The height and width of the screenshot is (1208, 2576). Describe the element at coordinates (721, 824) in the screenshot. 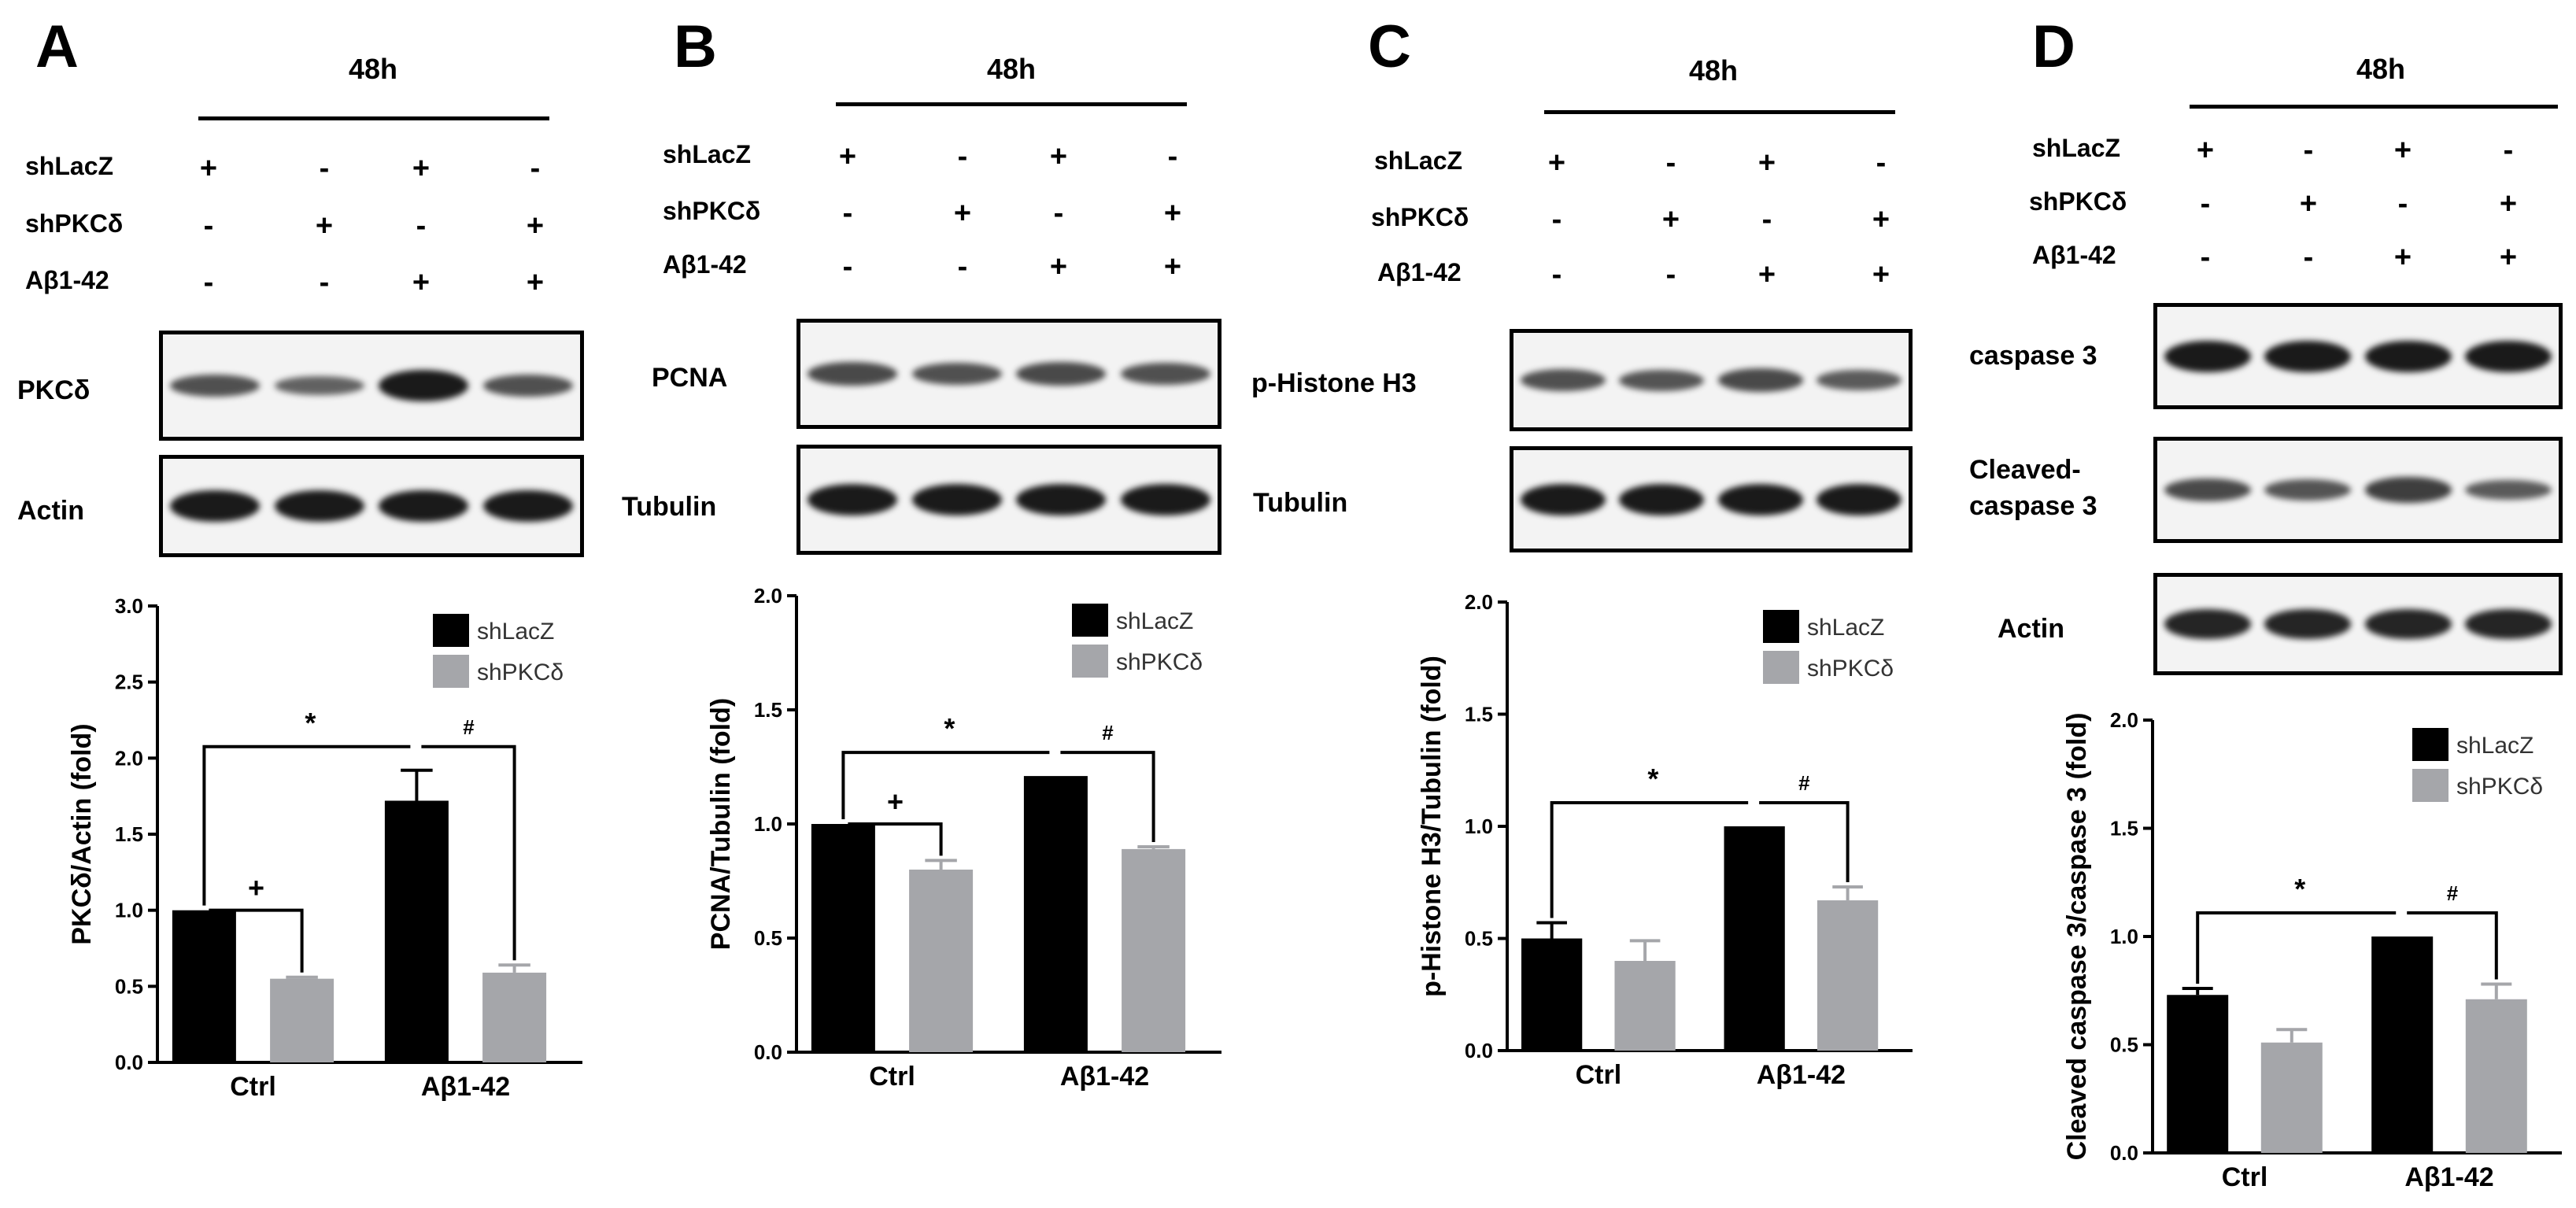

I see `y-axis-label: PCNA/Tubulin (fold)` at that location.